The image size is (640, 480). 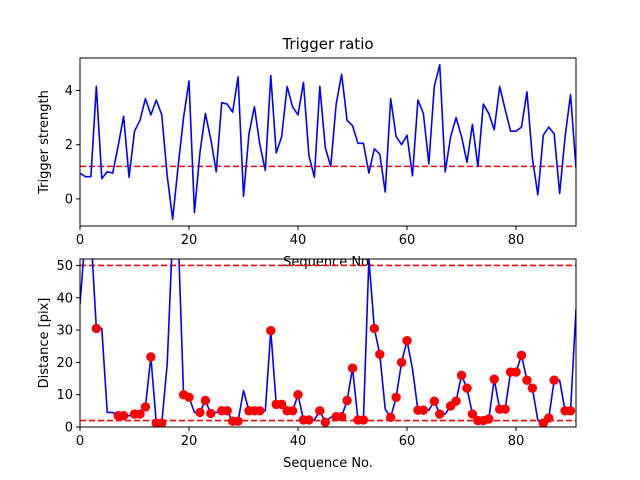 What do you see at coordinates (64, 395) in the screenshot?
I see `y-tick-label: 10` at bounding box center [64, 395].